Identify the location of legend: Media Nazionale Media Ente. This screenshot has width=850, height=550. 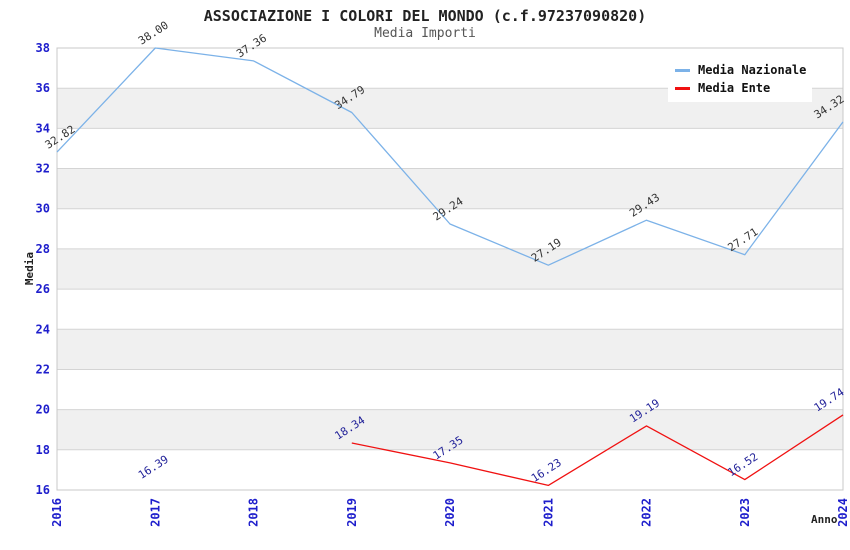
(740, 79).